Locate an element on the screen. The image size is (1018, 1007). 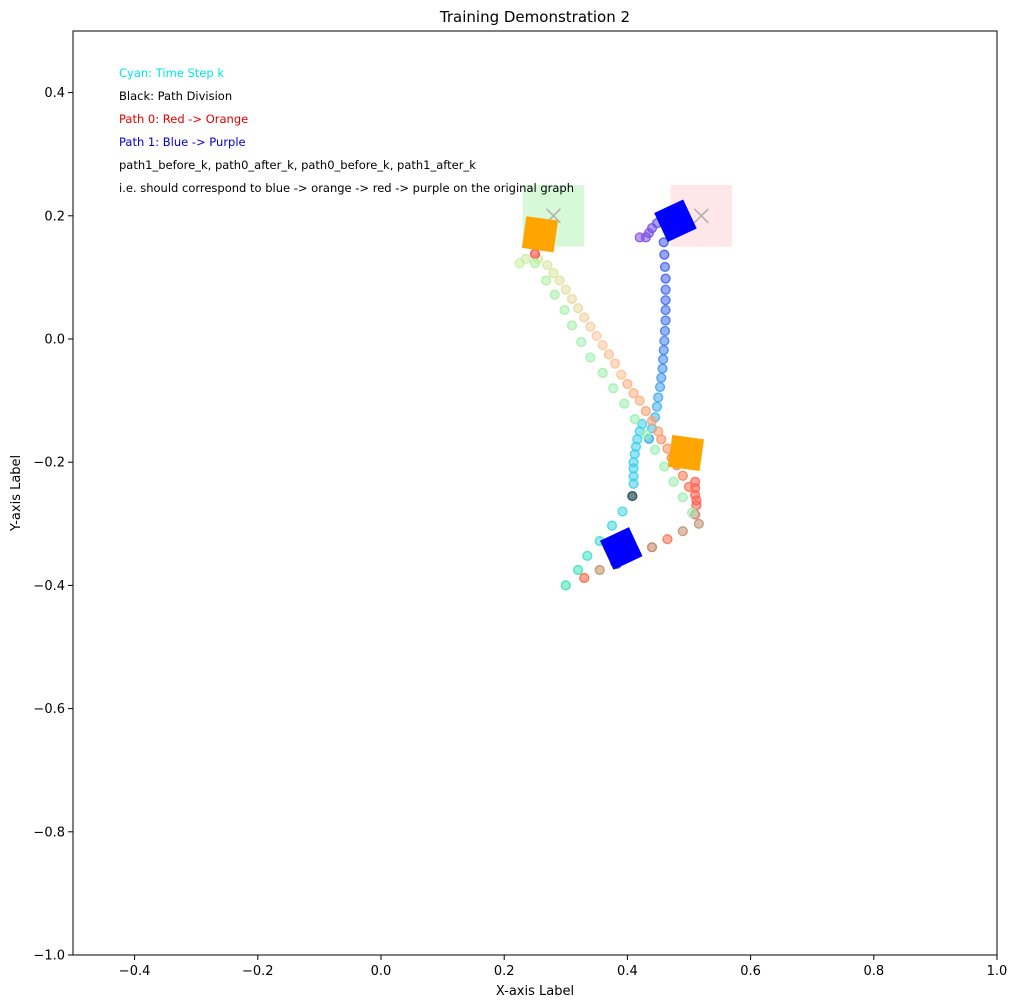
x-tick-label: −0.4 is located at coordinates (135, 971).